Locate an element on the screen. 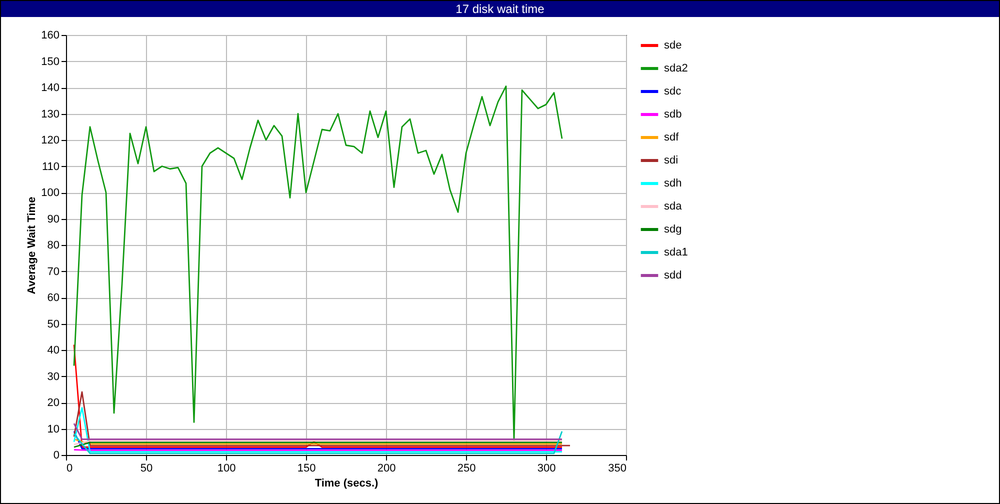 Image resolution: width=1000 pixels, height=504 pixels. y-tick-label: 130 is located at coordinates (50, 114).